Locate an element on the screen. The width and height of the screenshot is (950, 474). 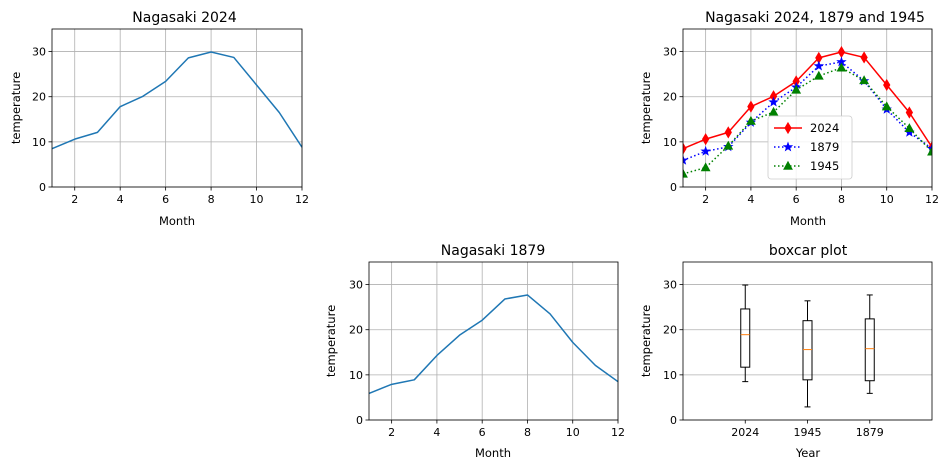
box-layer is located at coordinates (807, 346).